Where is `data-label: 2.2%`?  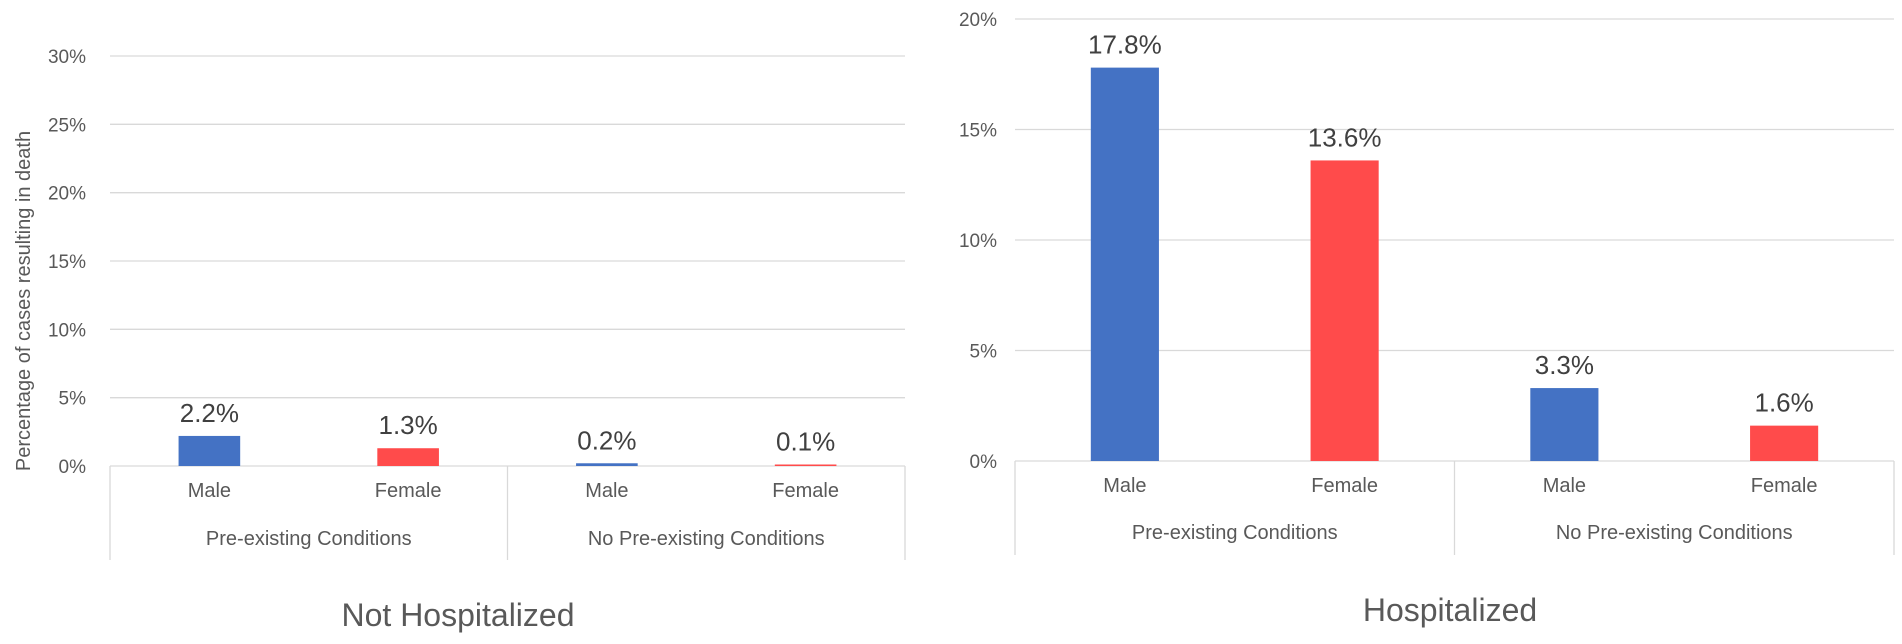 data-label: 2.2% is located at coordinates (209, 413).